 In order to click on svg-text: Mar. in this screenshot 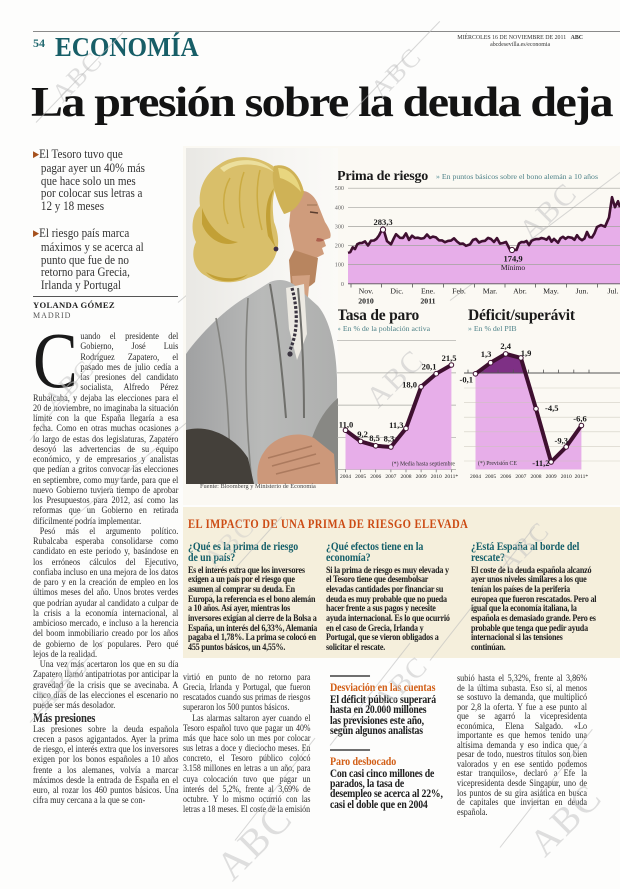, I will do `click(490, 291)`.